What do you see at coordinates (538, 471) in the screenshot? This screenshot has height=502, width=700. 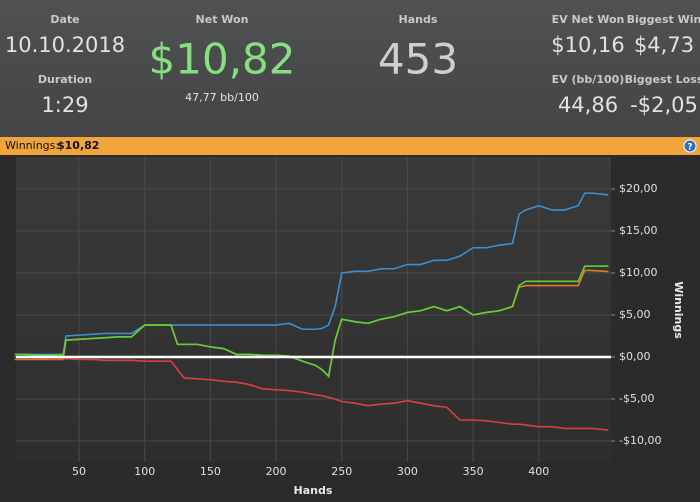 I see `x-tick-label: 400` at bounding box center [538, 471].